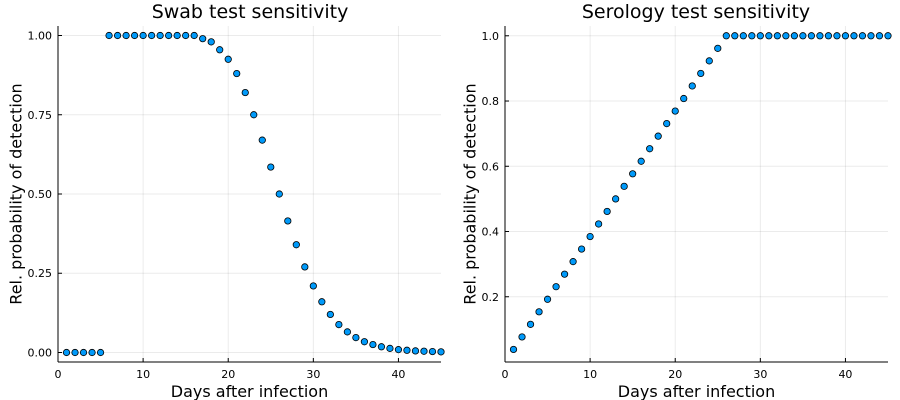 This screenshot has height=400, width=900. Describe the element at coordinates (696, 12) in the screenshot. I see `chart-title: Serology test sensitivity` at that location.